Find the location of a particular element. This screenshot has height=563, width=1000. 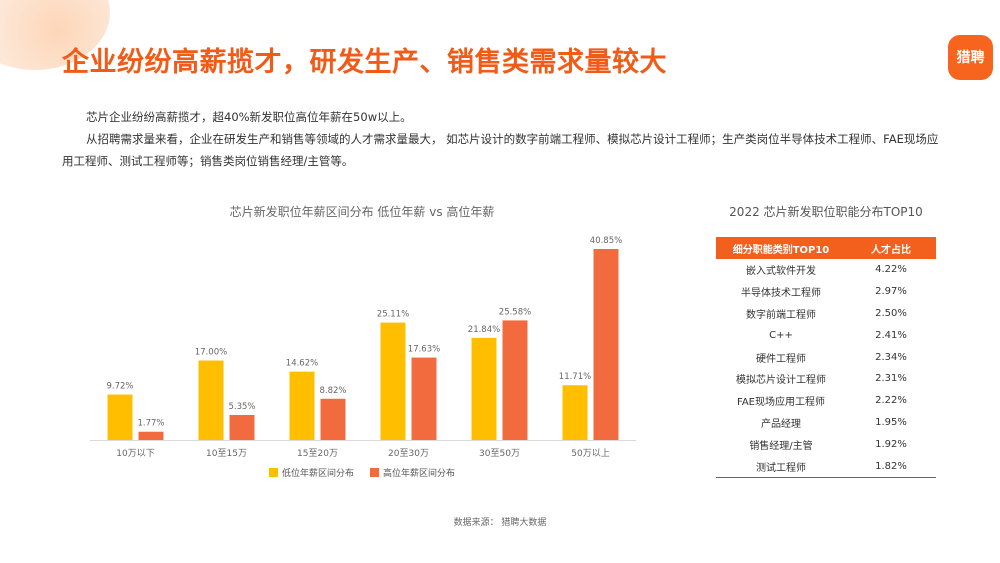

table-cell-role: 数字前端工程师 is located at coordinates (781, 315).